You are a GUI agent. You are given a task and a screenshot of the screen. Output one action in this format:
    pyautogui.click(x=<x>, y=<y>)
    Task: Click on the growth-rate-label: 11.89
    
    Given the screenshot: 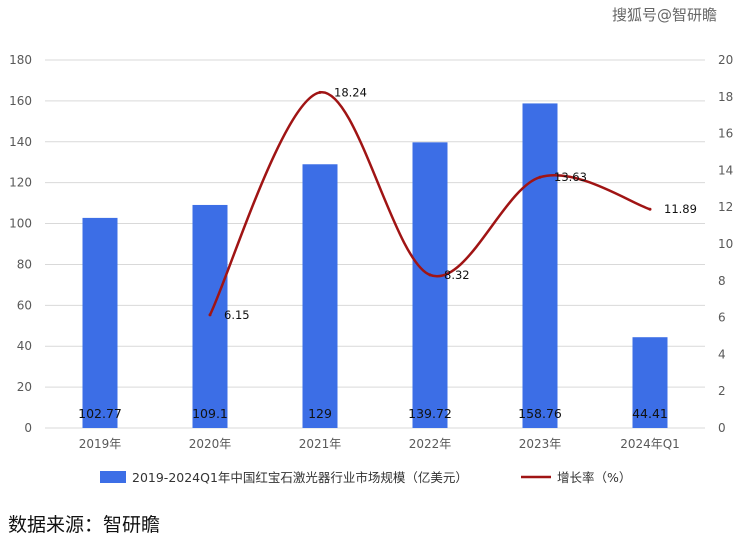 What is the action you would take?
    pyautogui.click(x=680, y=209)
    